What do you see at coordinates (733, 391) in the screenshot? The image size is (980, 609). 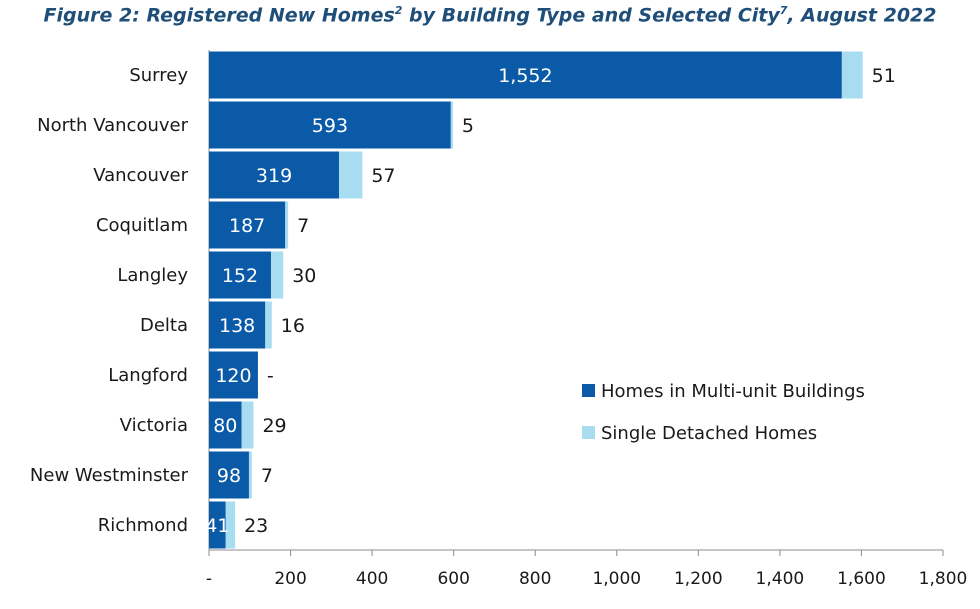 I see `legend-label-multi-unit: Homes in Multi-unit Buildings` at bounding box center [733, 391].